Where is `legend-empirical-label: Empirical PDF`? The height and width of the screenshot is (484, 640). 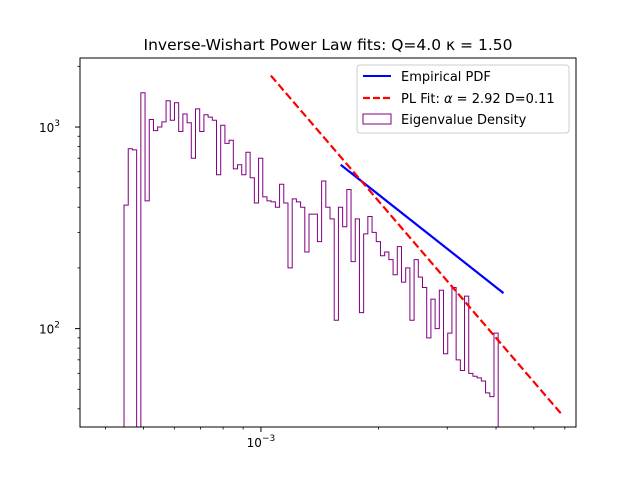 legend-empirical-label: Empirical PDF is located at coordinates (446, 77).